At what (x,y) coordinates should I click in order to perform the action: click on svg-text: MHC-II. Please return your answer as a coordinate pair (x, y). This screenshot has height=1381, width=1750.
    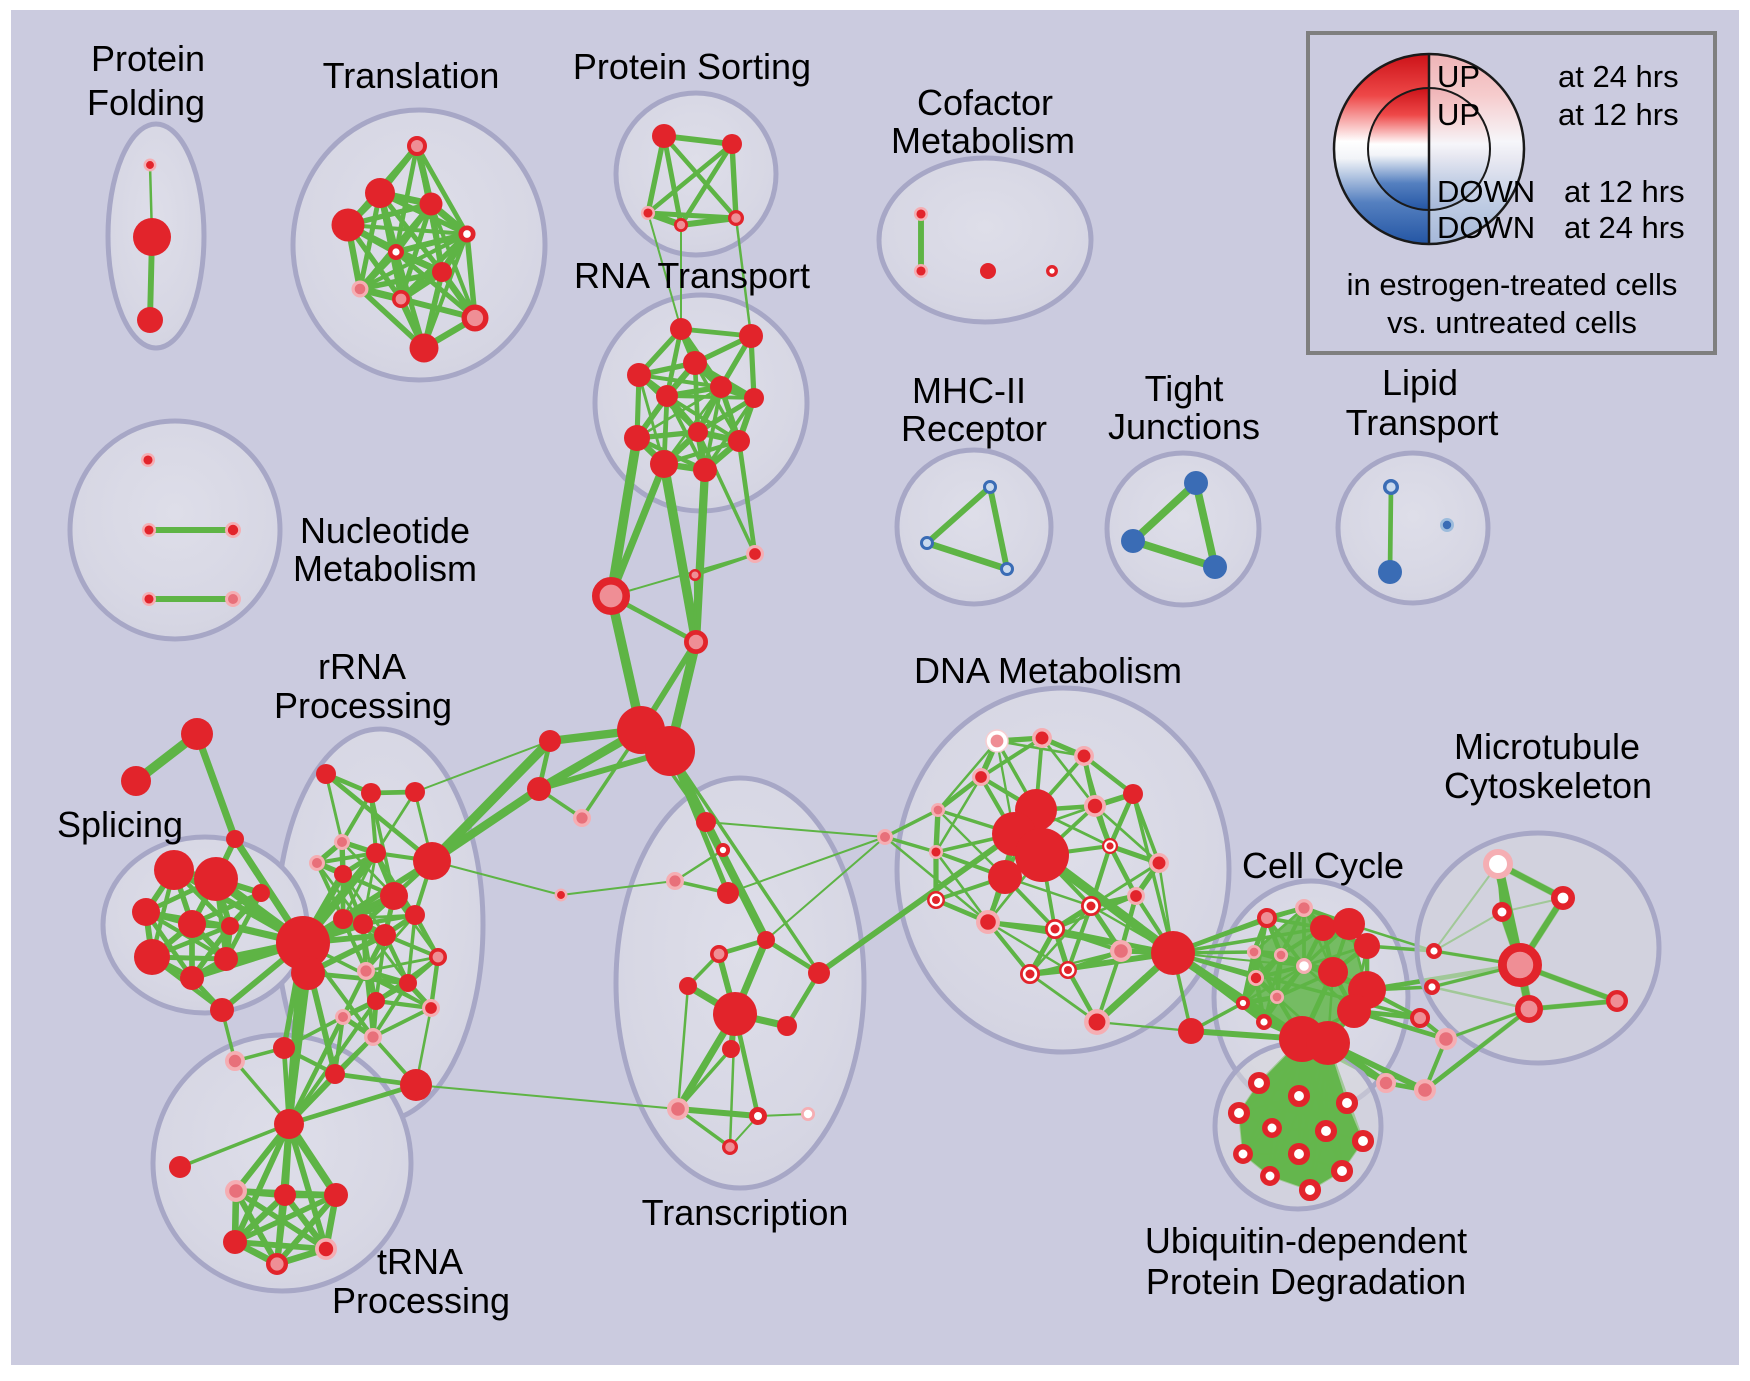
    Looking at the image, I should click on (969, 390).